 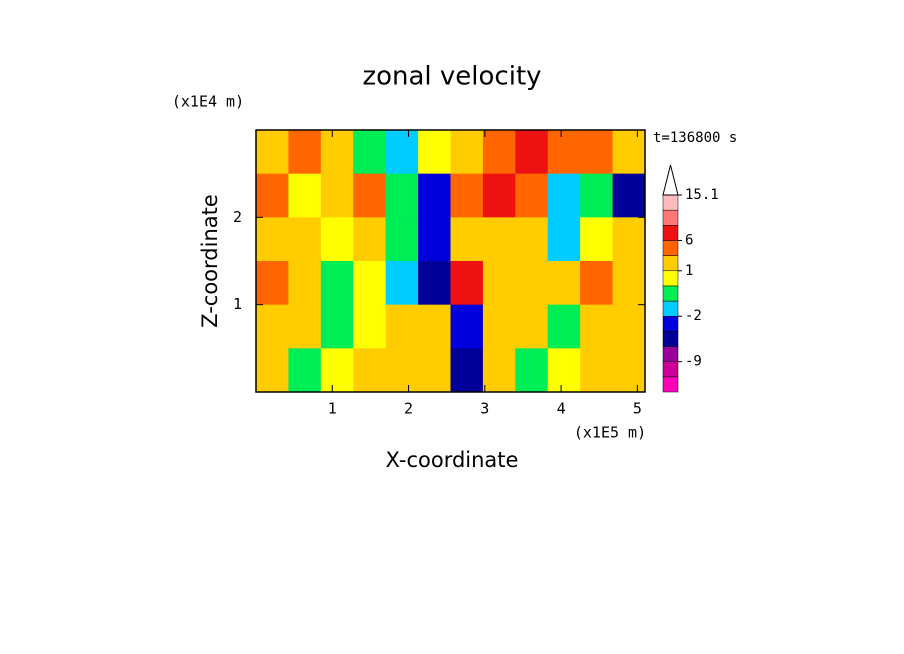 What do you see at coordinates (208, 102) in the screenshot?
I see `y-unit: (x1E4 m)` at bounding box center [208, 102].